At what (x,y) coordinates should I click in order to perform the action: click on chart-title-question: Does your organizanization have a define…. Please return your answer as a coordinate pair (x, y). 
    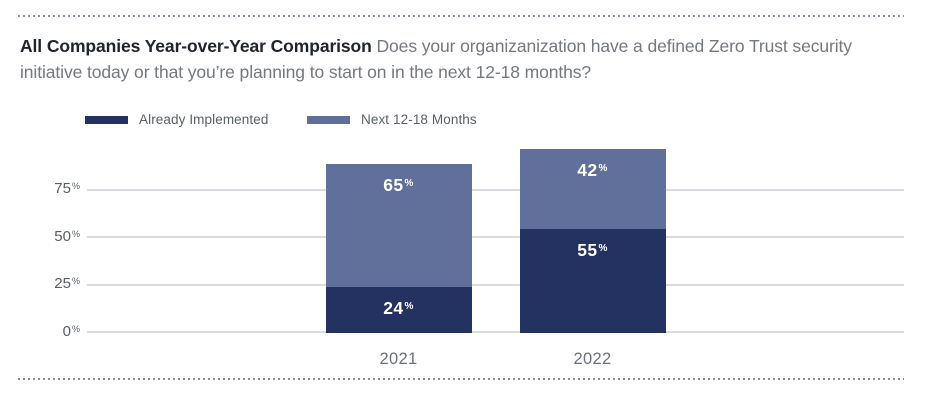
    Looking at the image, I should click on (436, 59).